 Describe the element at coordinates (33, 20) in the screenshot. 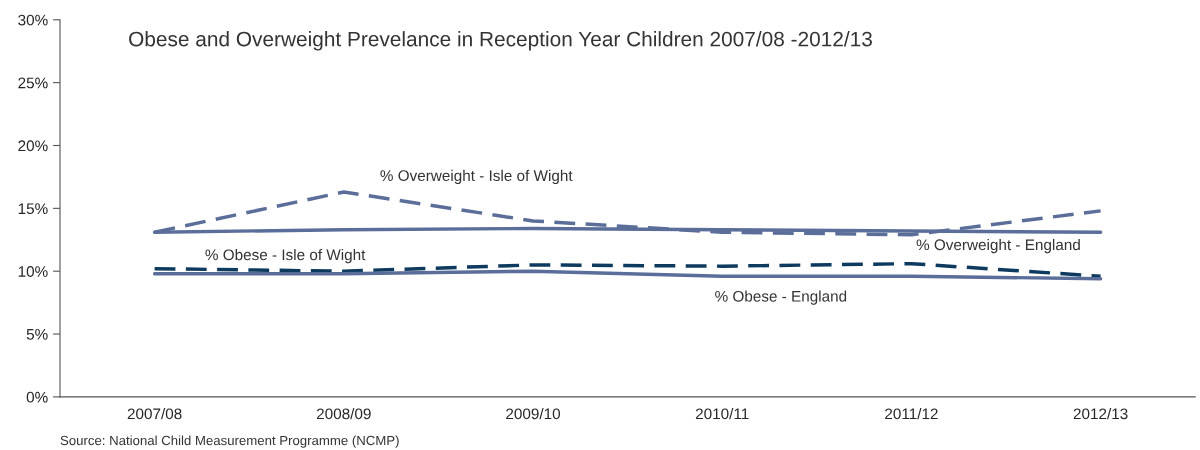

I see `y-tick-label: 30%` at that location.